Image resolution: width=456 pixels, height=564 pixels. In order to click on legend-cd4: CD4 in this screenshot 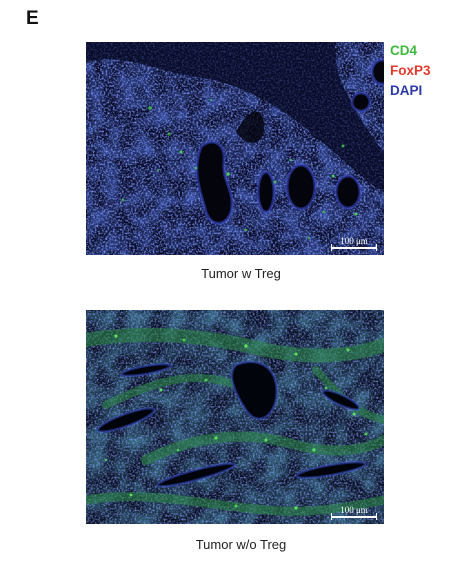, I will do `click(404, 50)`.